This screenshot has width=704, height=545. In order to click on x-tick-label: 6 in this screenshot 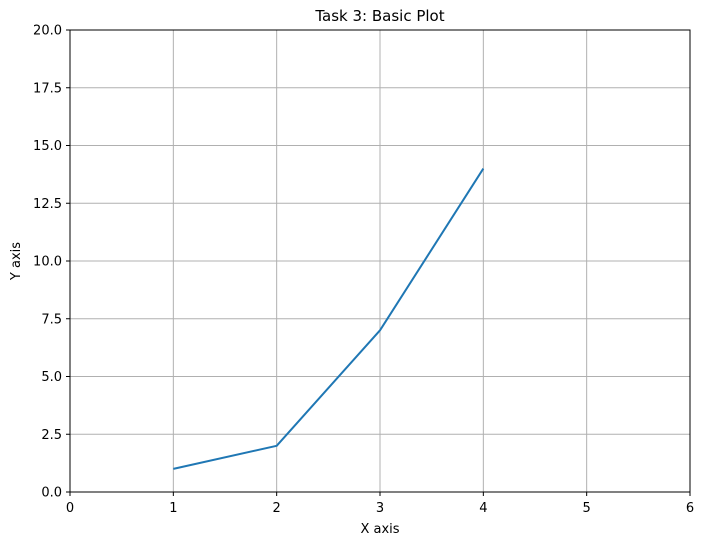, I will do `click(690, 508)`.